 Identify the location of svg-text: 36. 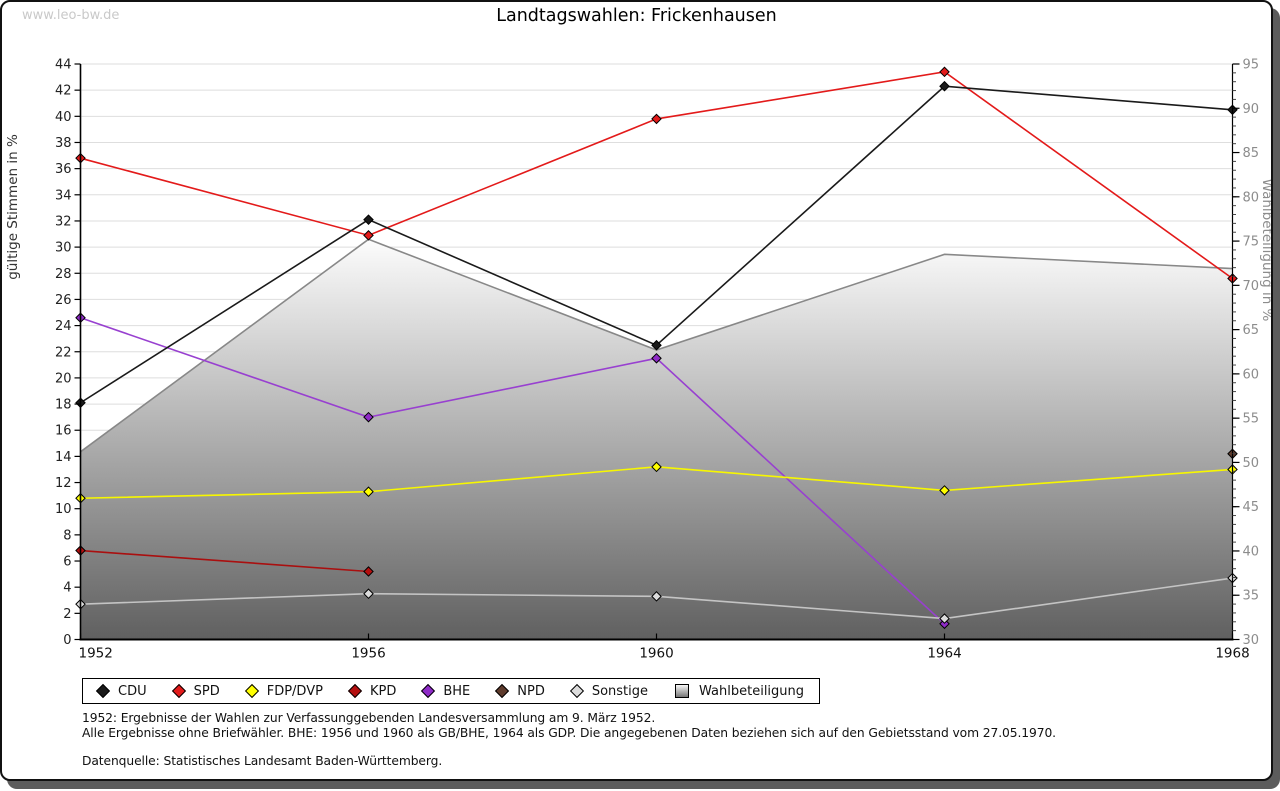
(63, 169).